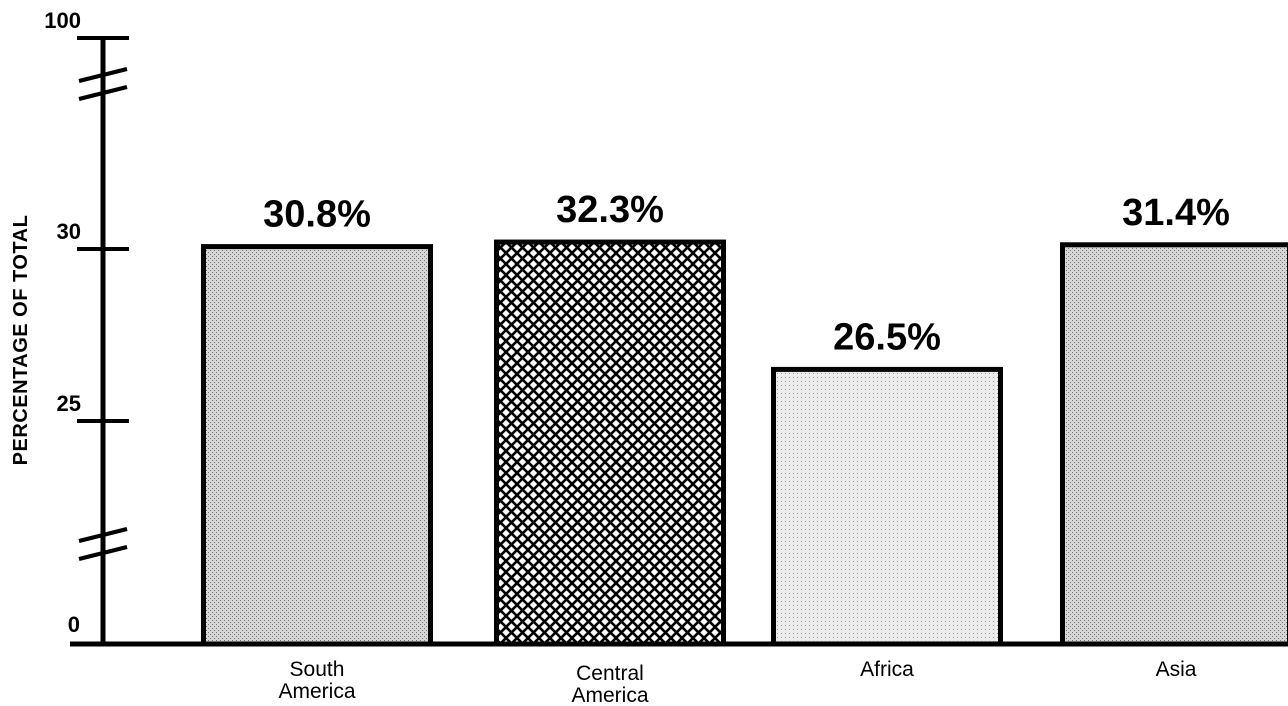  Describe the element at coordinates (887, 337) in the screenshot. I see `data-label-2: 26.5%` at that location.